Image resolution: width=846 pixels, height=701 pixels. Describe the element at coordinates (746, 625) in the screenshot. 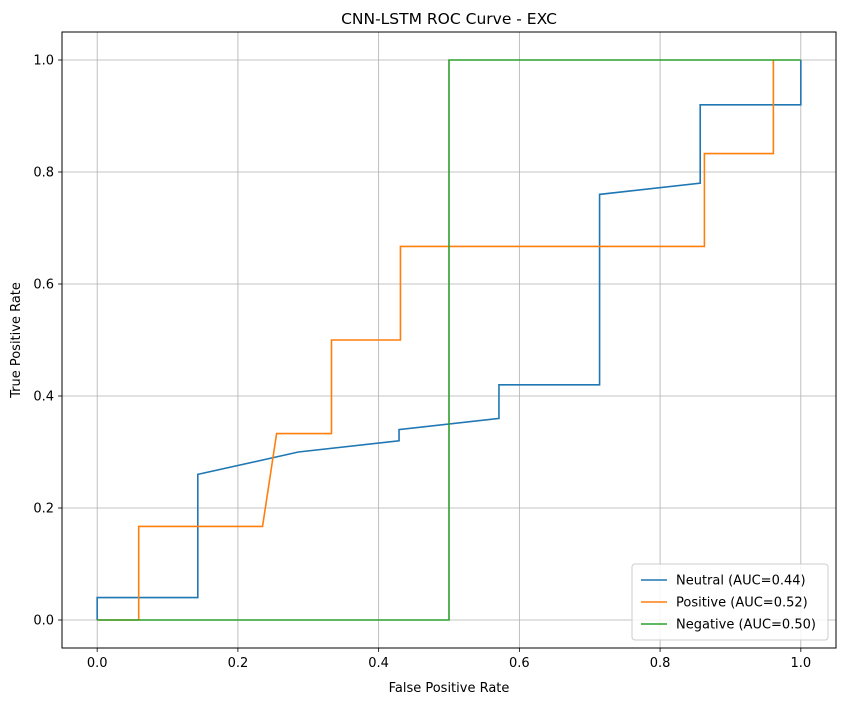

I see `legend-label: Negative (AUC=0.50)` at that location.